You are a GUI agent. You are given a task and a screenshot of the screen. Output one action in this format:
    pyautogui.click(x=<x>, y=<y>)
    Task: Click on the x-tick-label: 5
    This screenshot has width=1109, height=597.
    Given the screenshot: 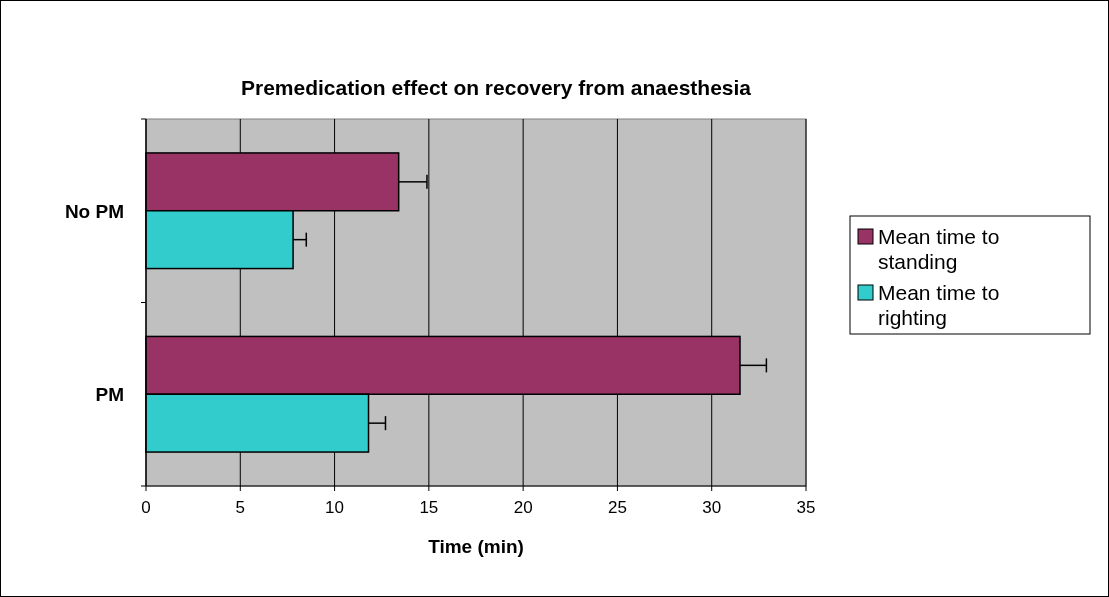 What is the action you would take?
    pyautogui.click(x=240, y=507)
    